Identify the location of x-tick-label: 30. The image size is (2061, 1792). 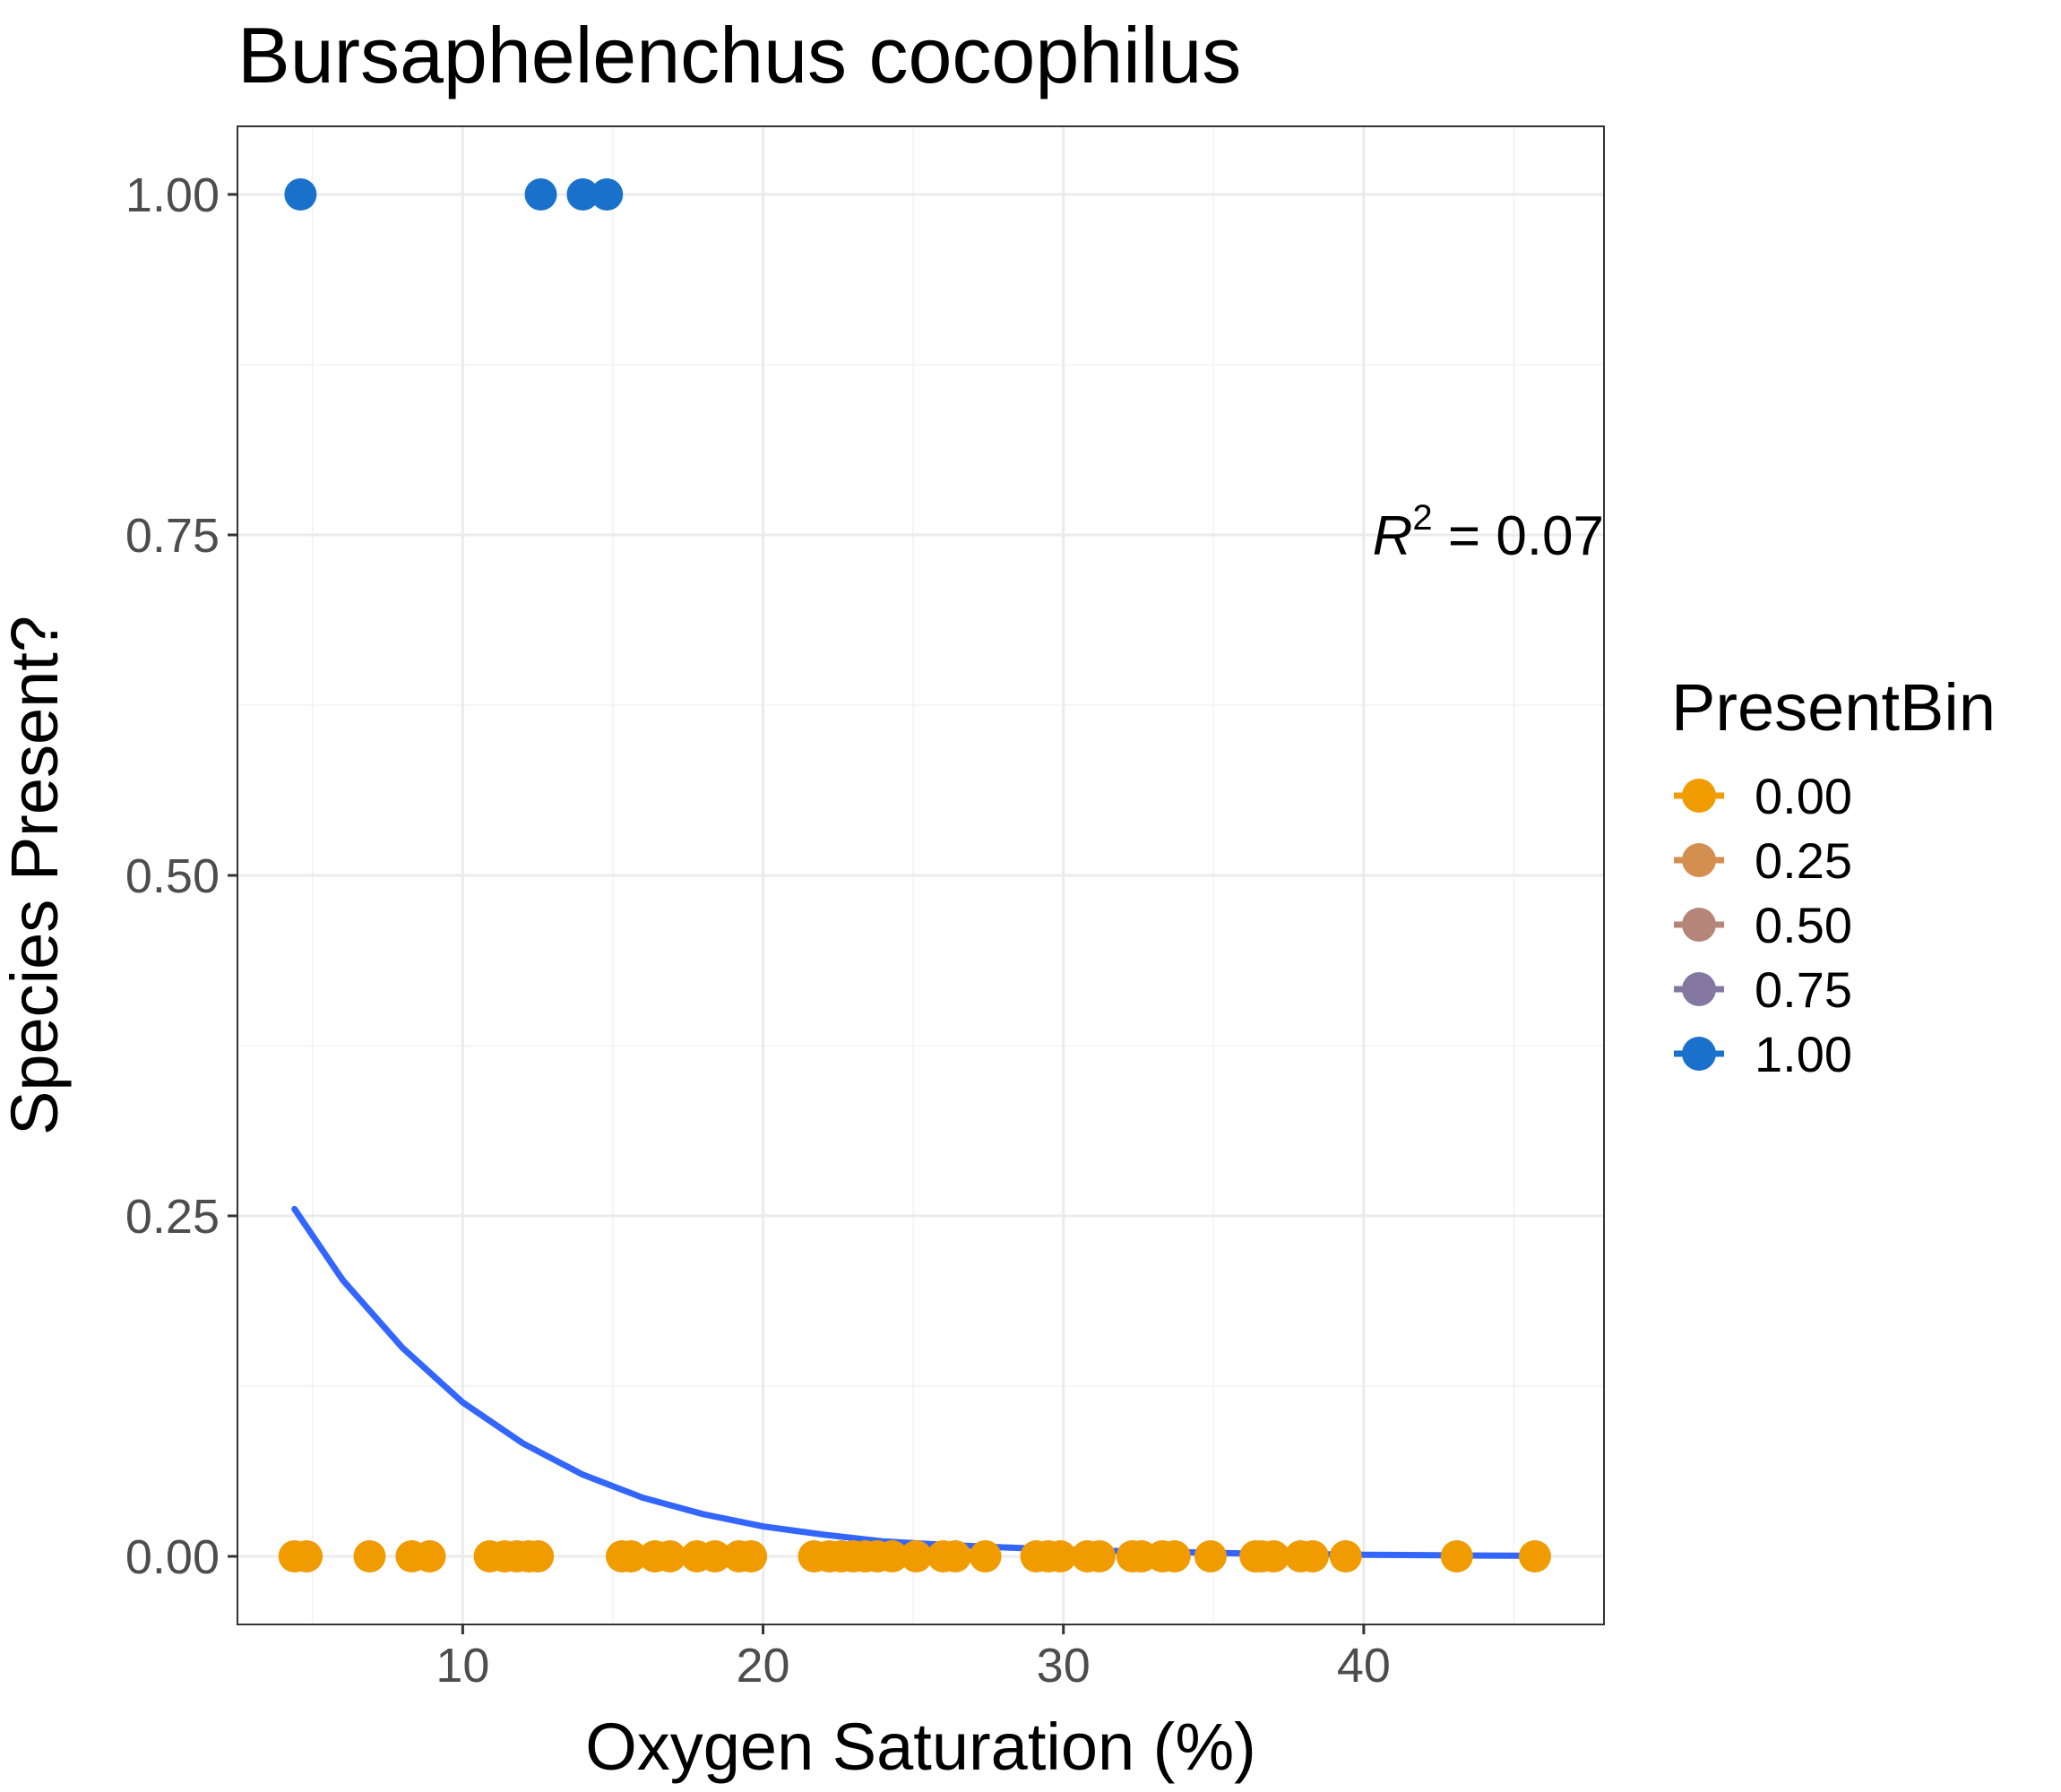
(1064, 1666).